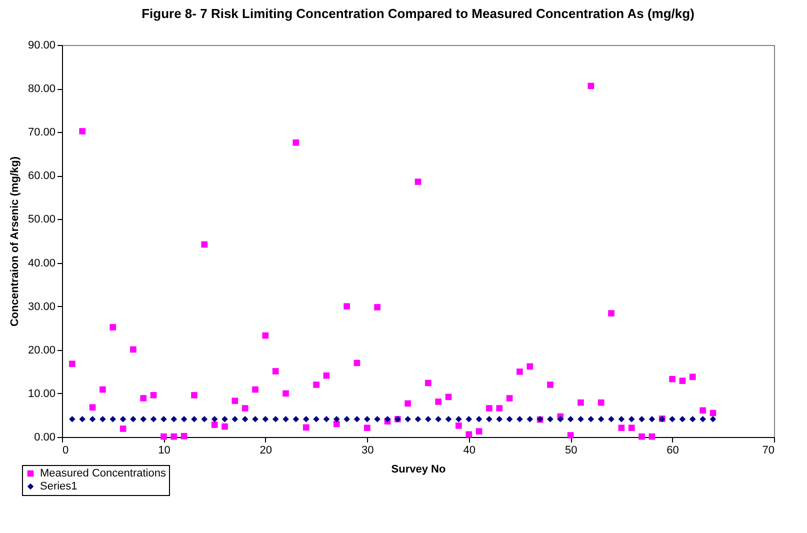  Describe the element at coordinates (42, 350) in the screenshot. I see `y-tick-label: 20.00` at that location.